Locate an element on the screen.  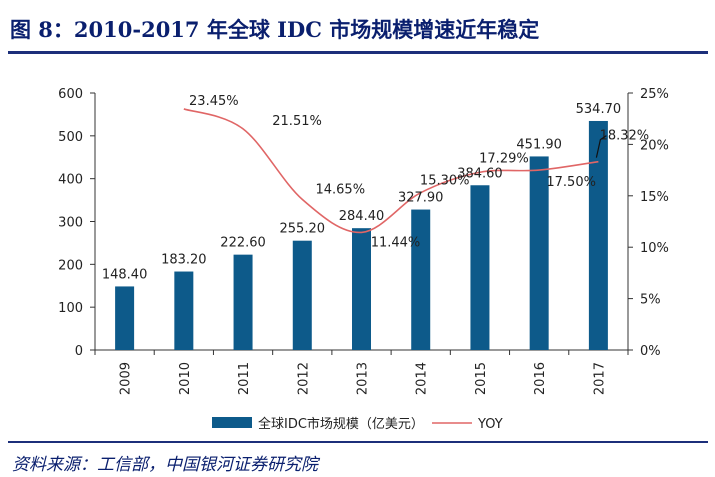
yoy-value-label: 11.44% is located at coordinates (396, 242).